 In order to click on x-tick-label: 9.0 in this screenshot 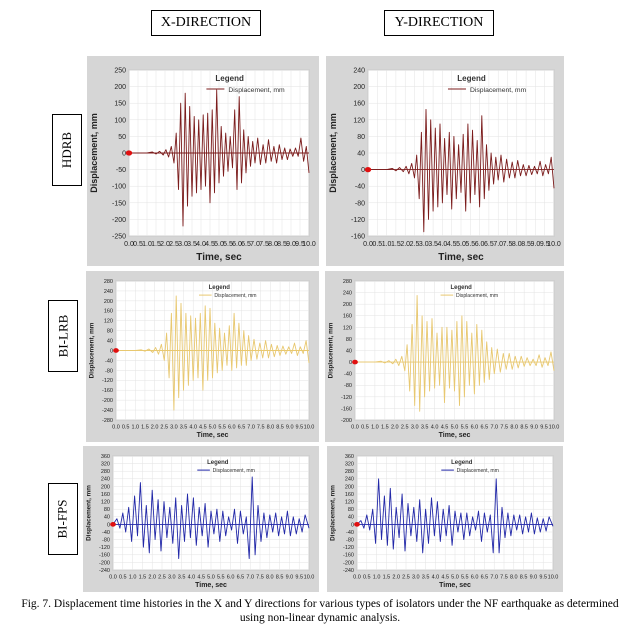, I will do `click(290, 428)`.